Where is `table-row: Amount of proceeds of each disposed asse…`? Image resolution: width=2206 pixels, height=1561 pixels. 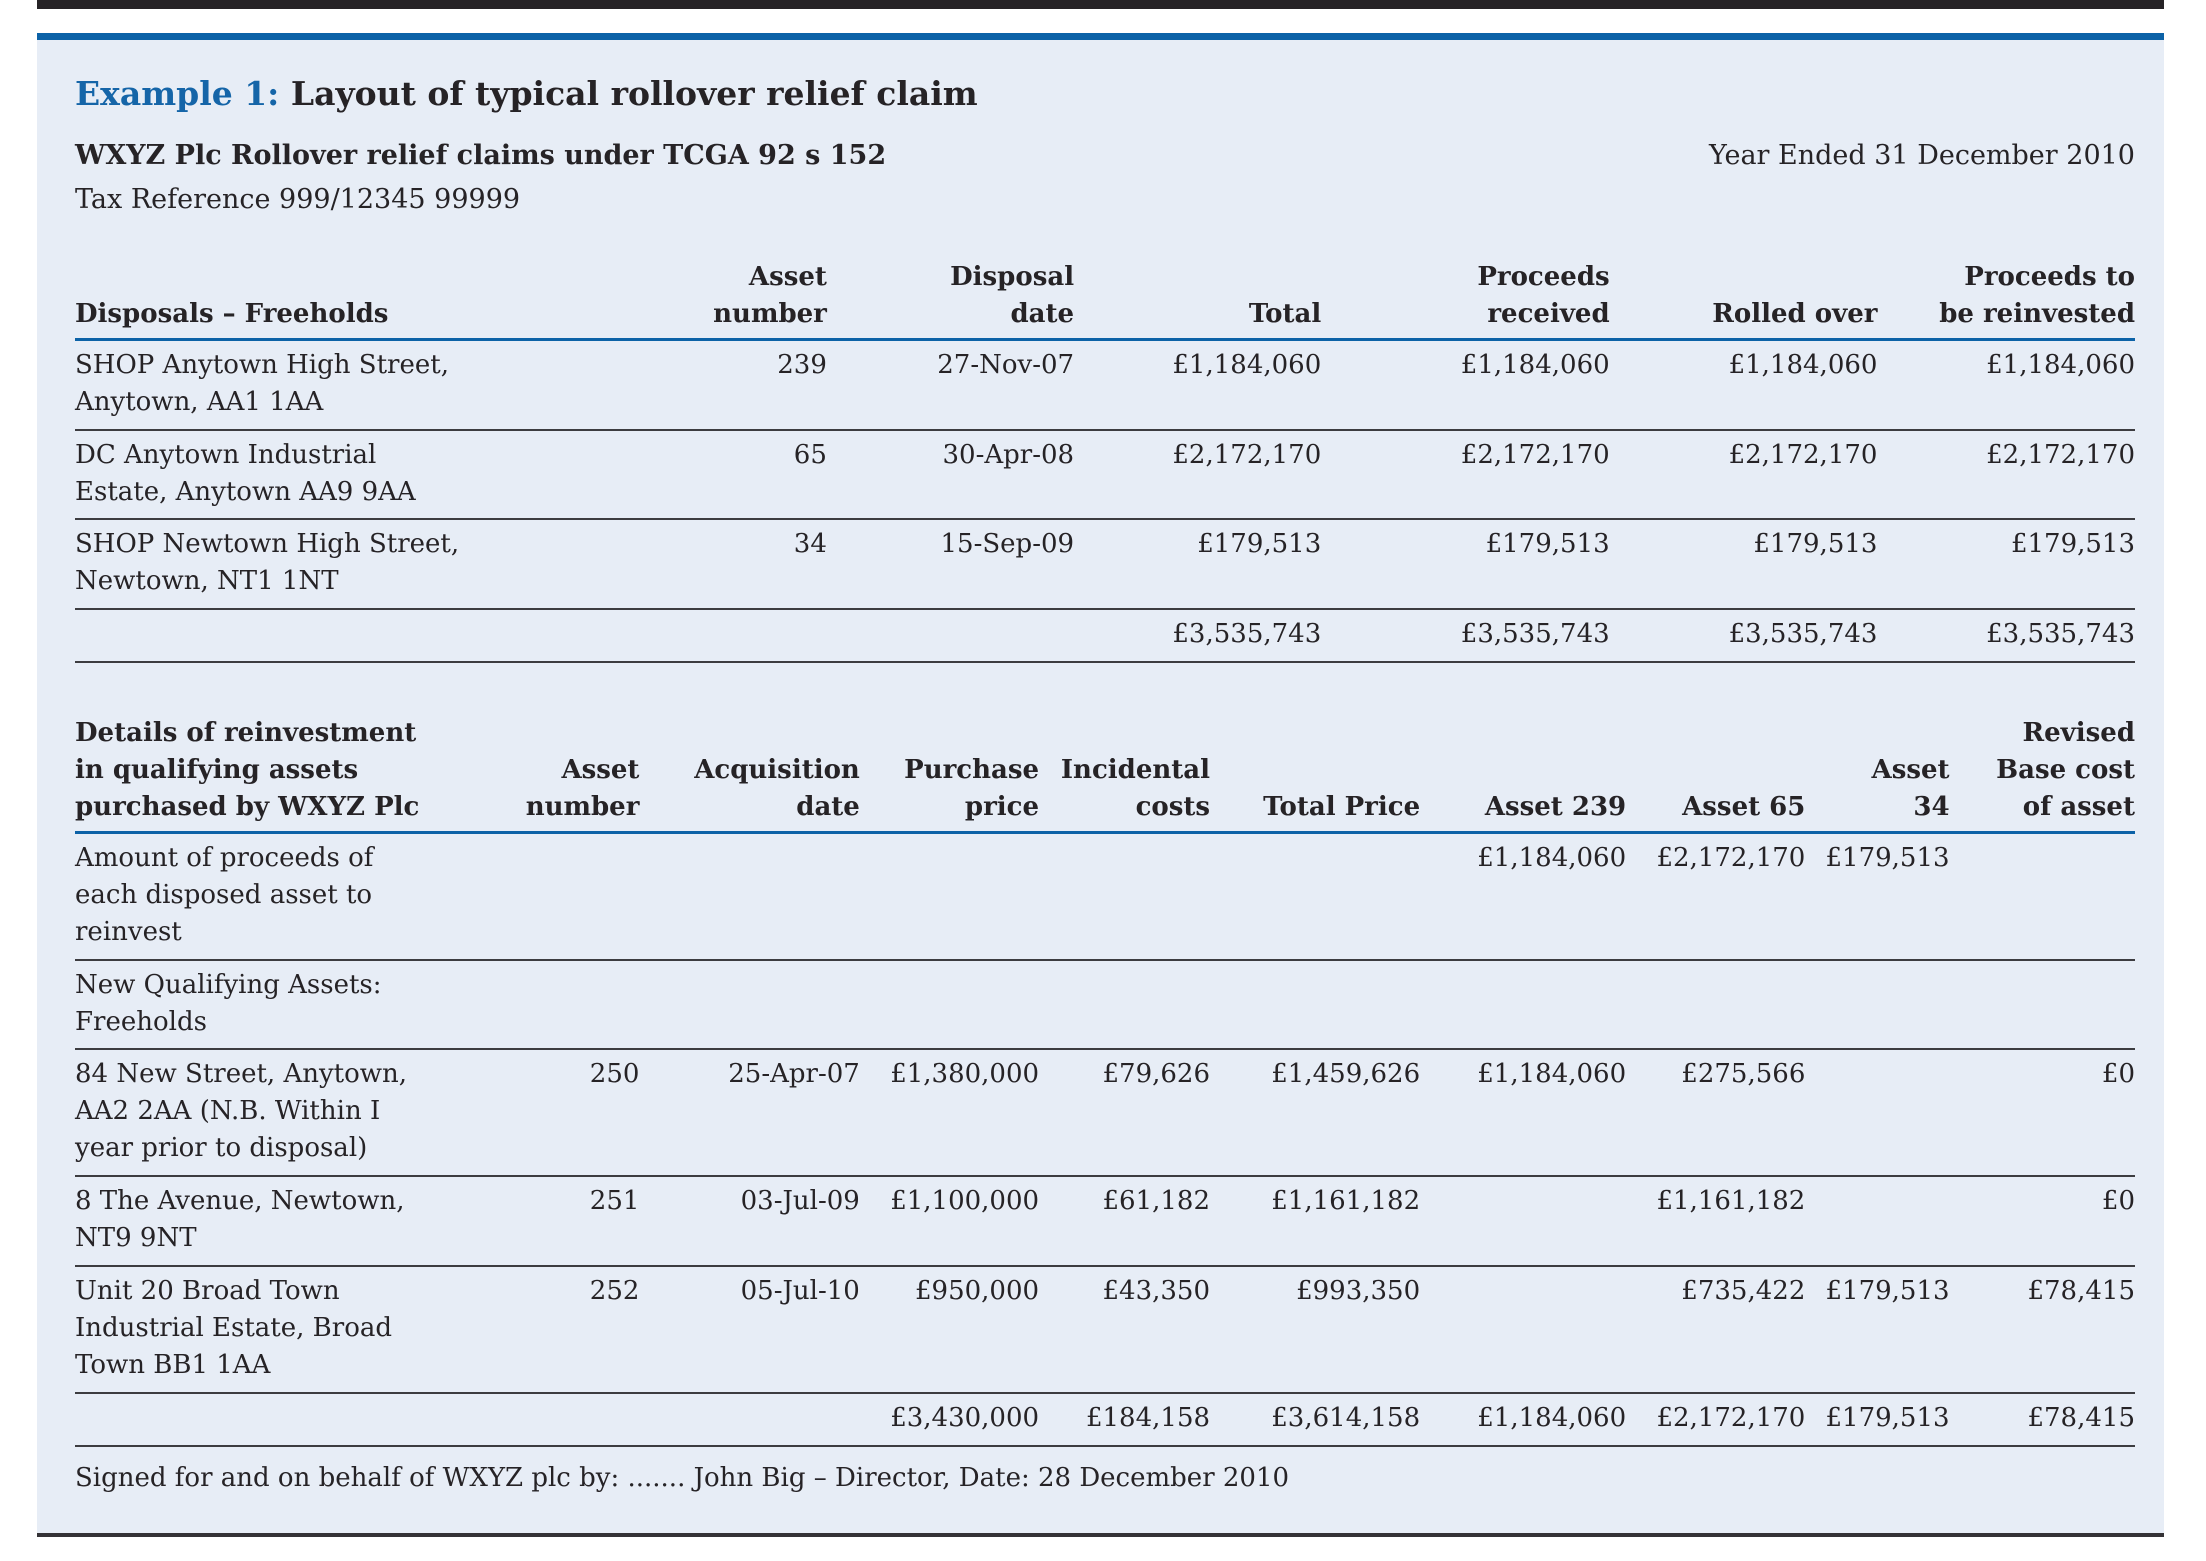
table-row: Amount of proceeds of each disposed asse… is located at coordinates (1105, 896).